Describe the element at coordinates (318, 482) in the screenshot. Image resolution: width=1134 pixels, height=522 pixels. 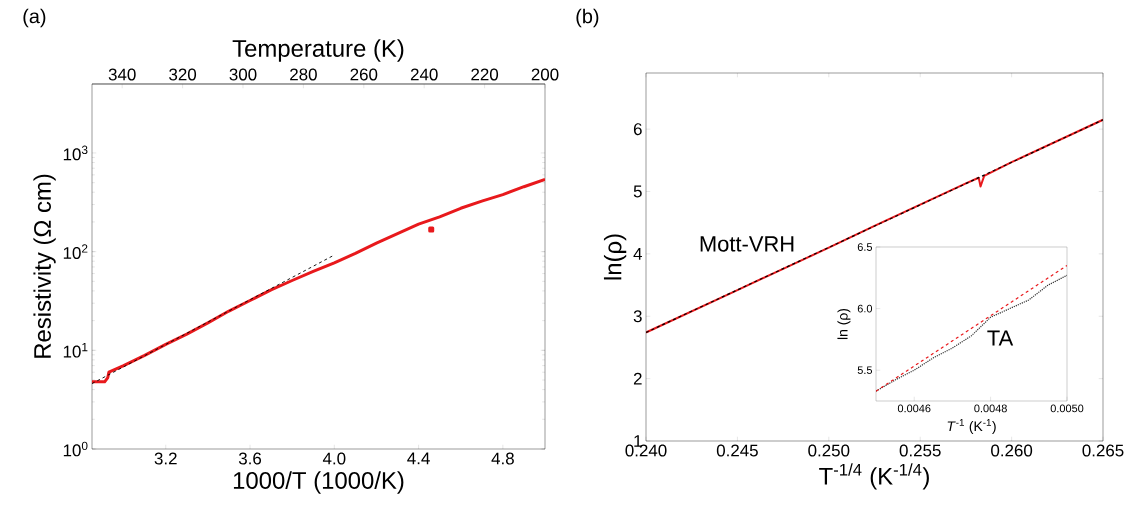
I see `x-axis-title: 1000/T (1000/K)` at that location.